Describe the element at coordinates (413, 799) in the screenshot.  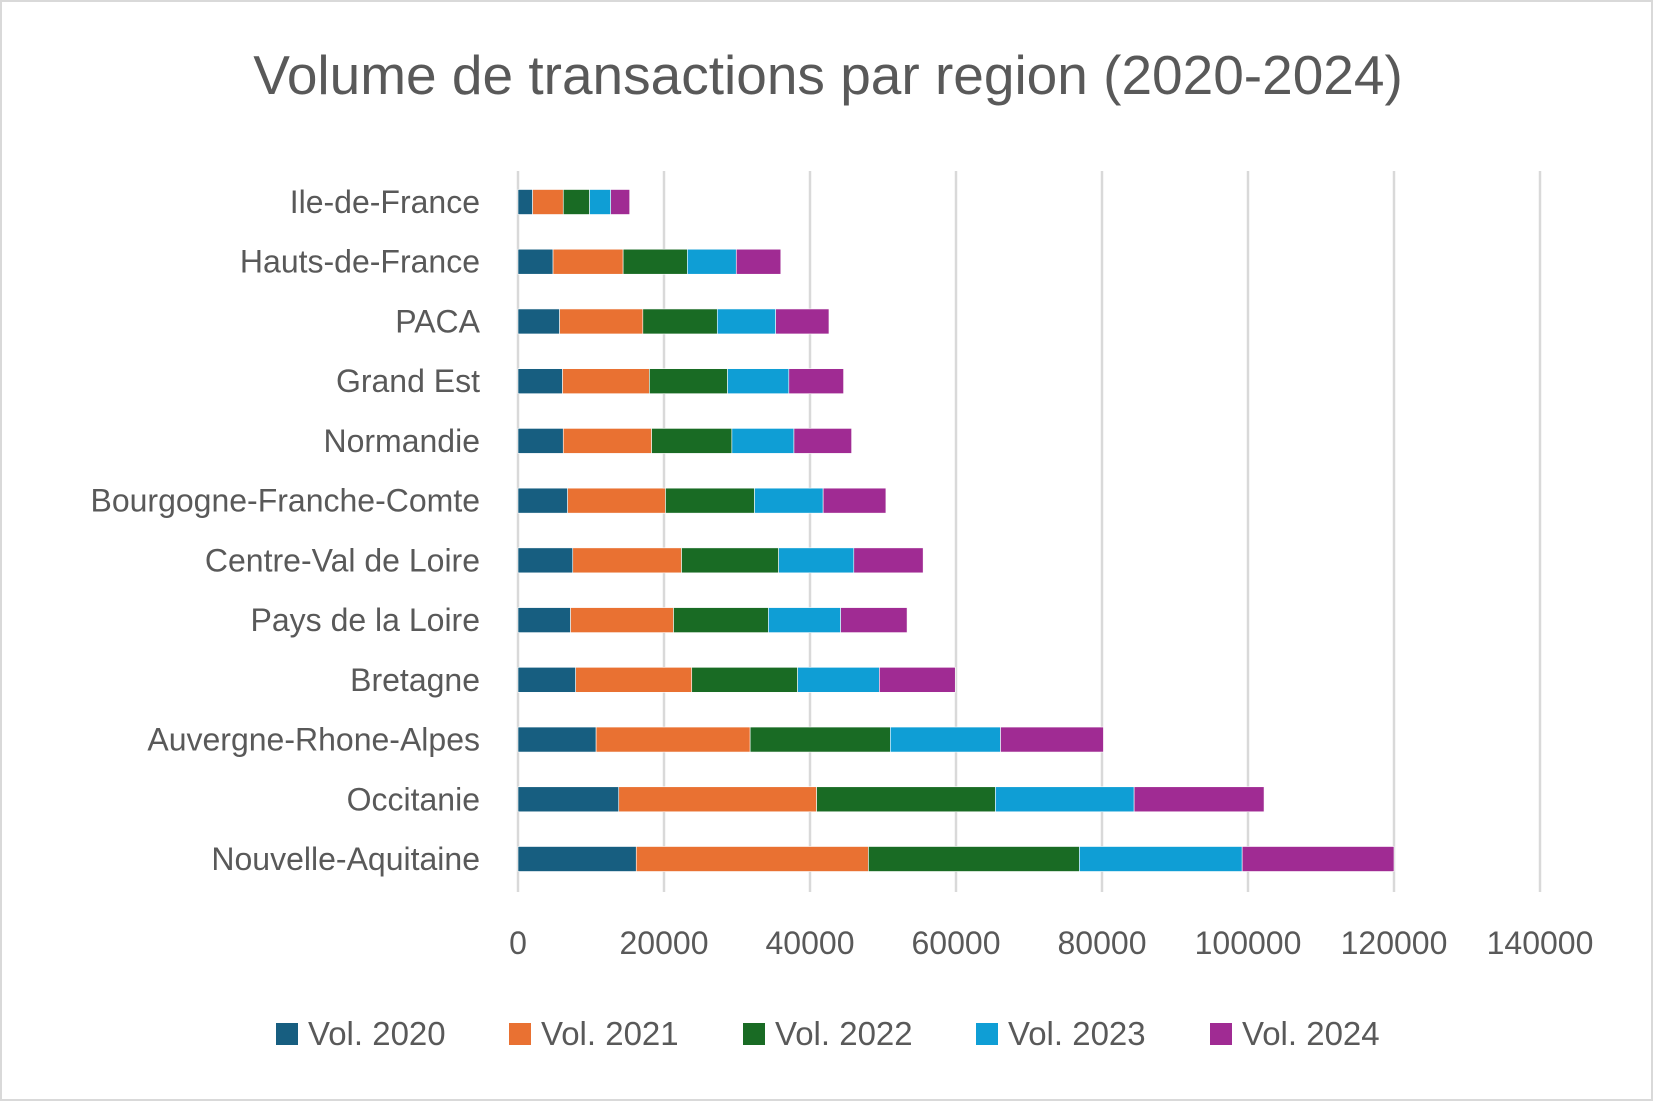
I see `y-category-label: Occitanie` at that location.